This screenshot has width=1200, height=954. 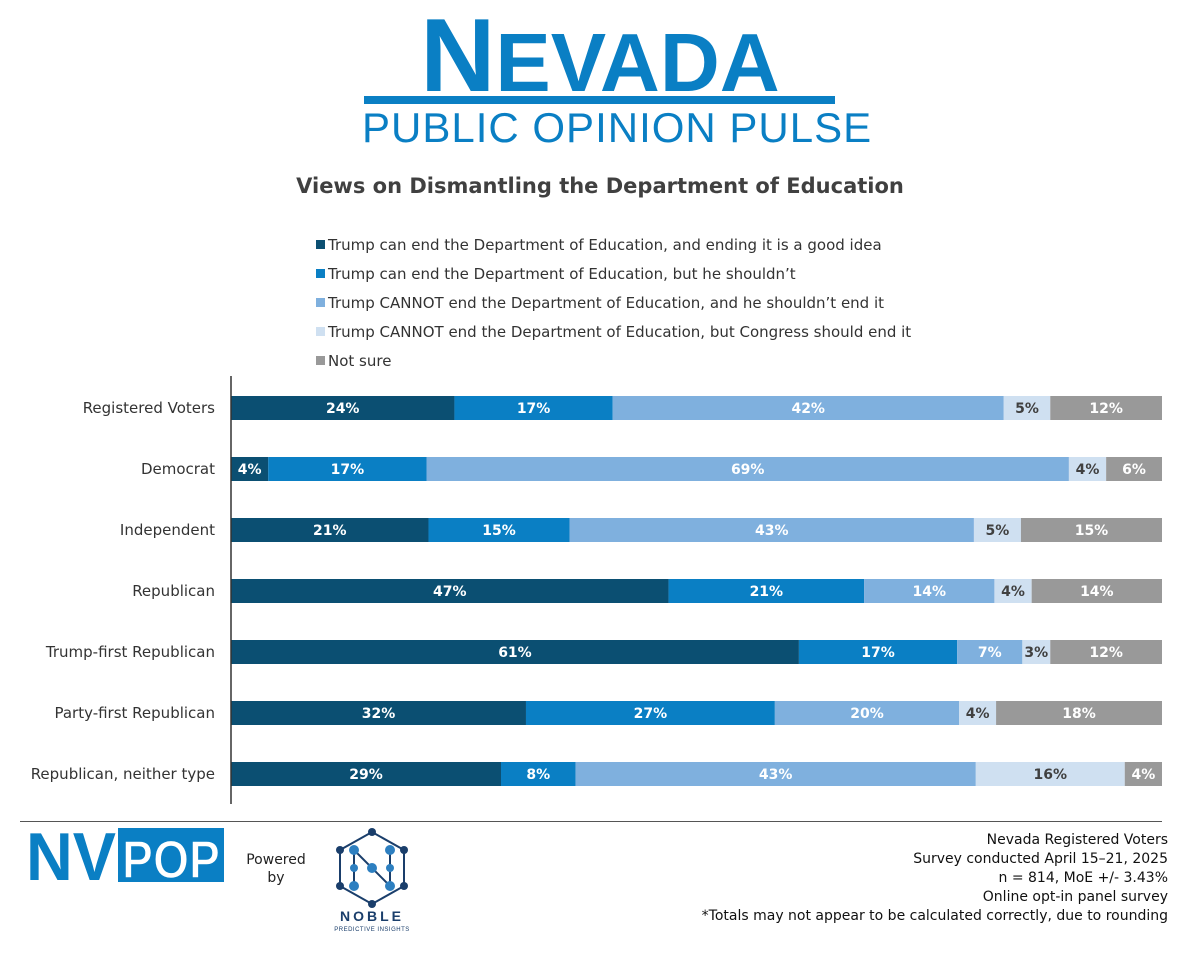 What do you see at coordinates (71, 856) in the screenshot?
I see `nvpop-nv-text: NV` at bounding box center [71, 856].